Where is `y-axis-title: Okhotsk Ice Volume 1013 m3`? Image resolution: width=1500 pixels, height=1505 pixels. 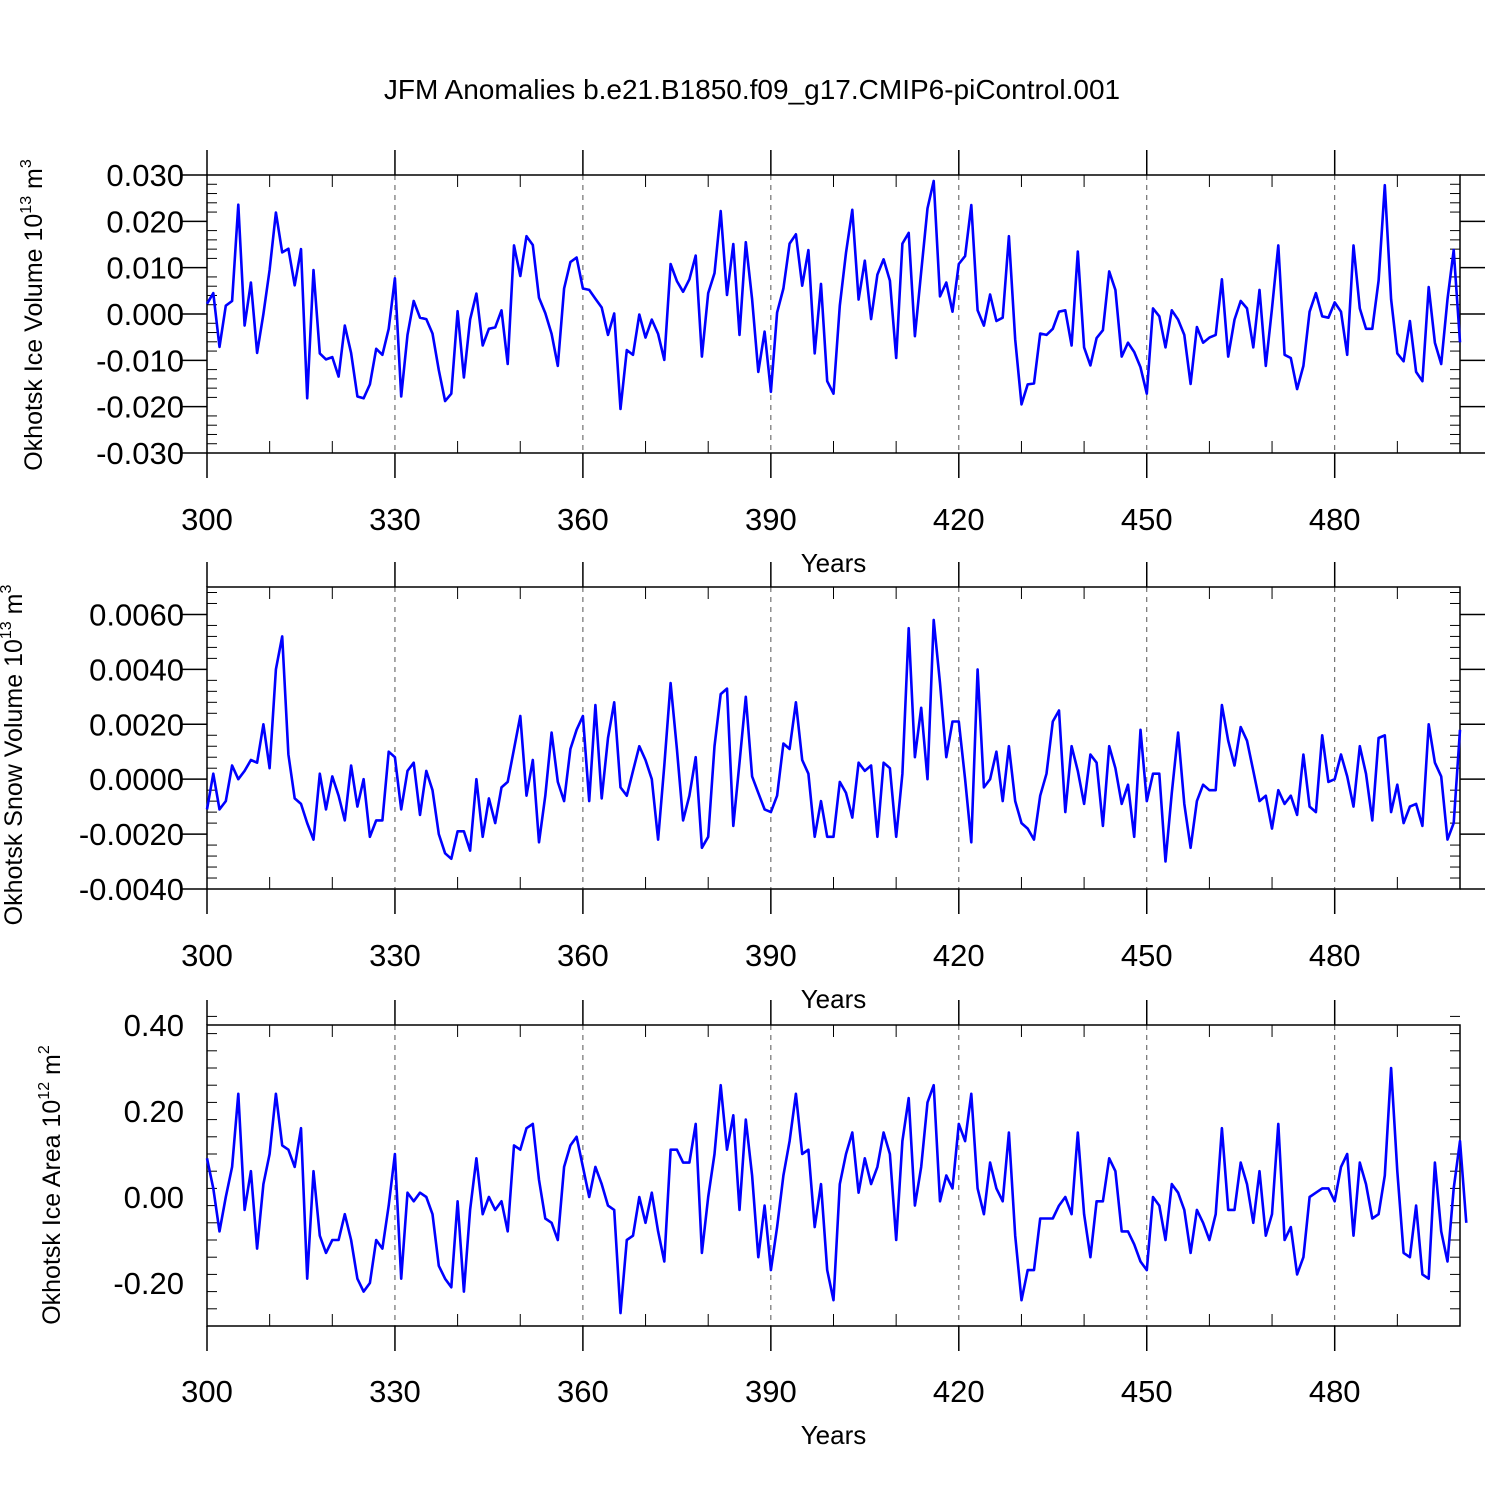 y-axis-title: Okhotsk Ice Volume 1013 m3 is located at coordinates (33, 315).